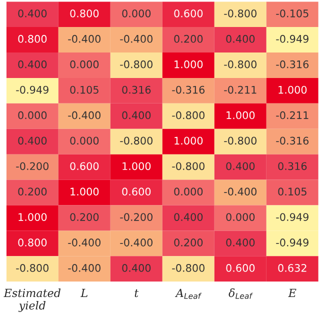  Describe the element at coordinates (32, 300) in the screenshot. I see `x-tick-label: Estimated yield` at that location.